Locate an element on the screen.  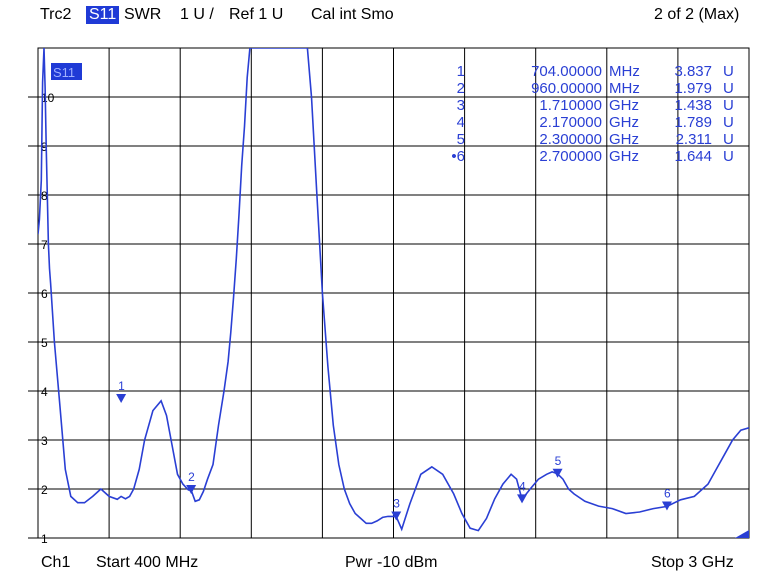
start-frequency: Start 400 MHz is located at coordinates (147, 562).